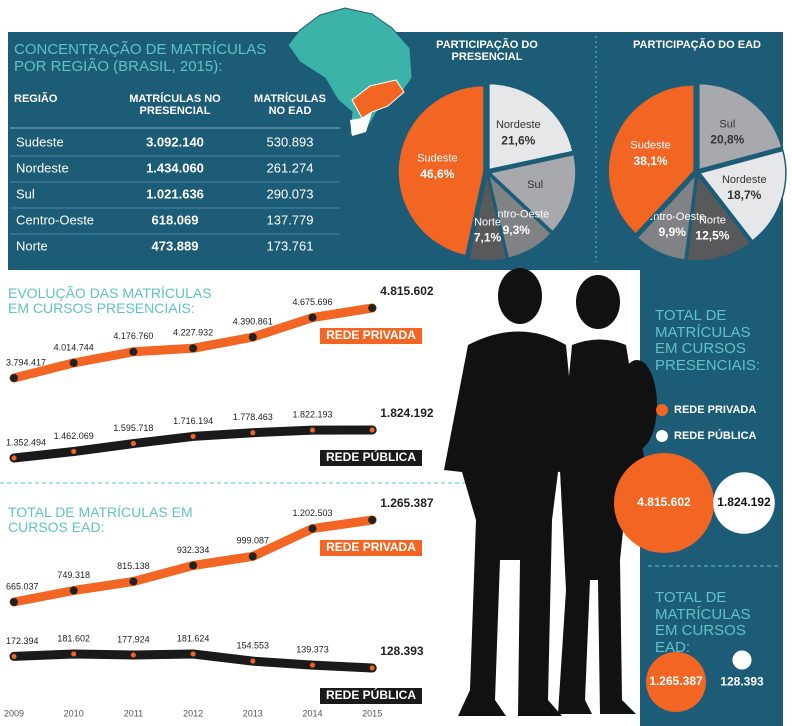  Describe the element at coordinates (14, 713) in the screenshot. I see `x-tick-label: 2009` at that location.